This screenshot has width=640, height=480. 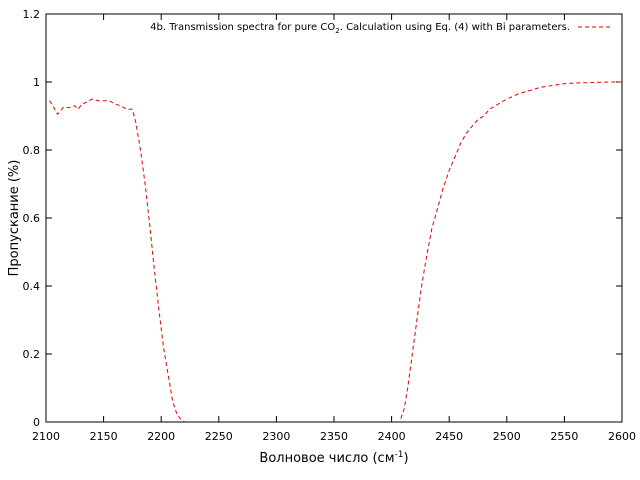 What do you see at coordinates (333, 458) in the screenshot?
I see `x-axis-title: Волновое число (см-1)` at bounding box center [333, 458].